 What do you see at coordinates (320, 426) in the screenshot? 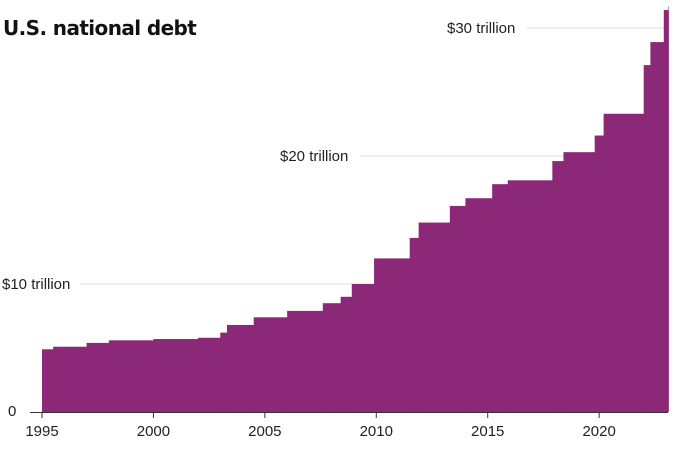
I see `x-axis: 1995 2000 2005 2010 2015 2020` at bounding box center [320, 426].